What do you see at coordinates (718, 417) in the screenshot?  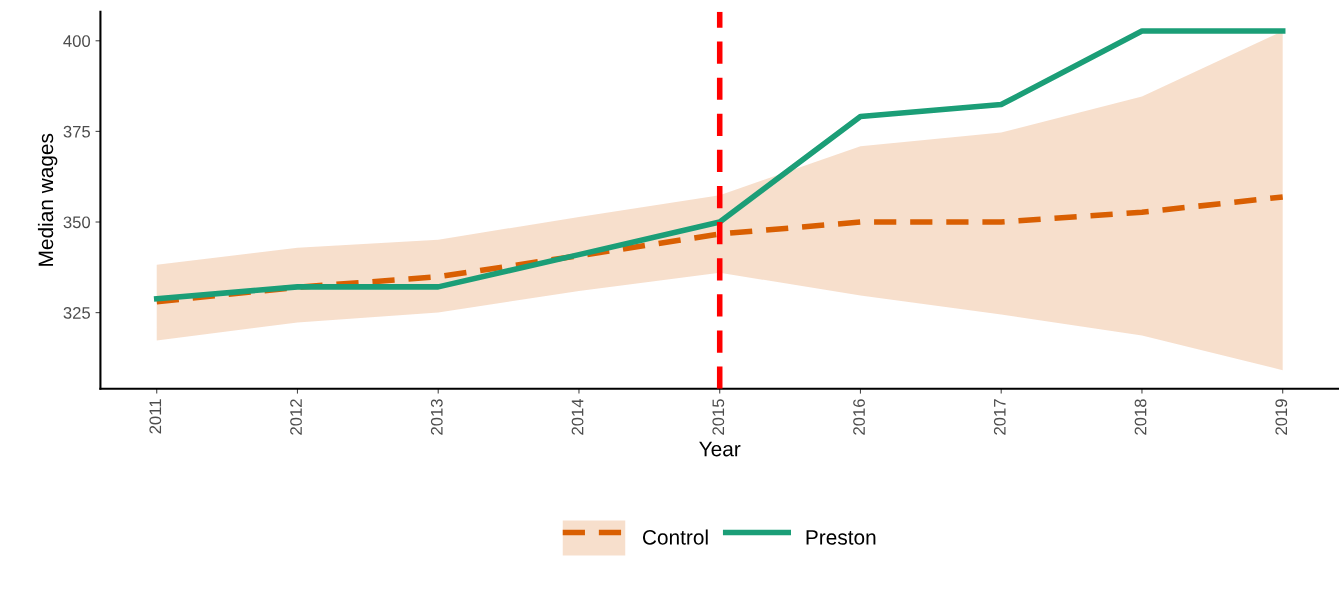 I see `x-tick-label: 2015` at bounding box center [718, 417].